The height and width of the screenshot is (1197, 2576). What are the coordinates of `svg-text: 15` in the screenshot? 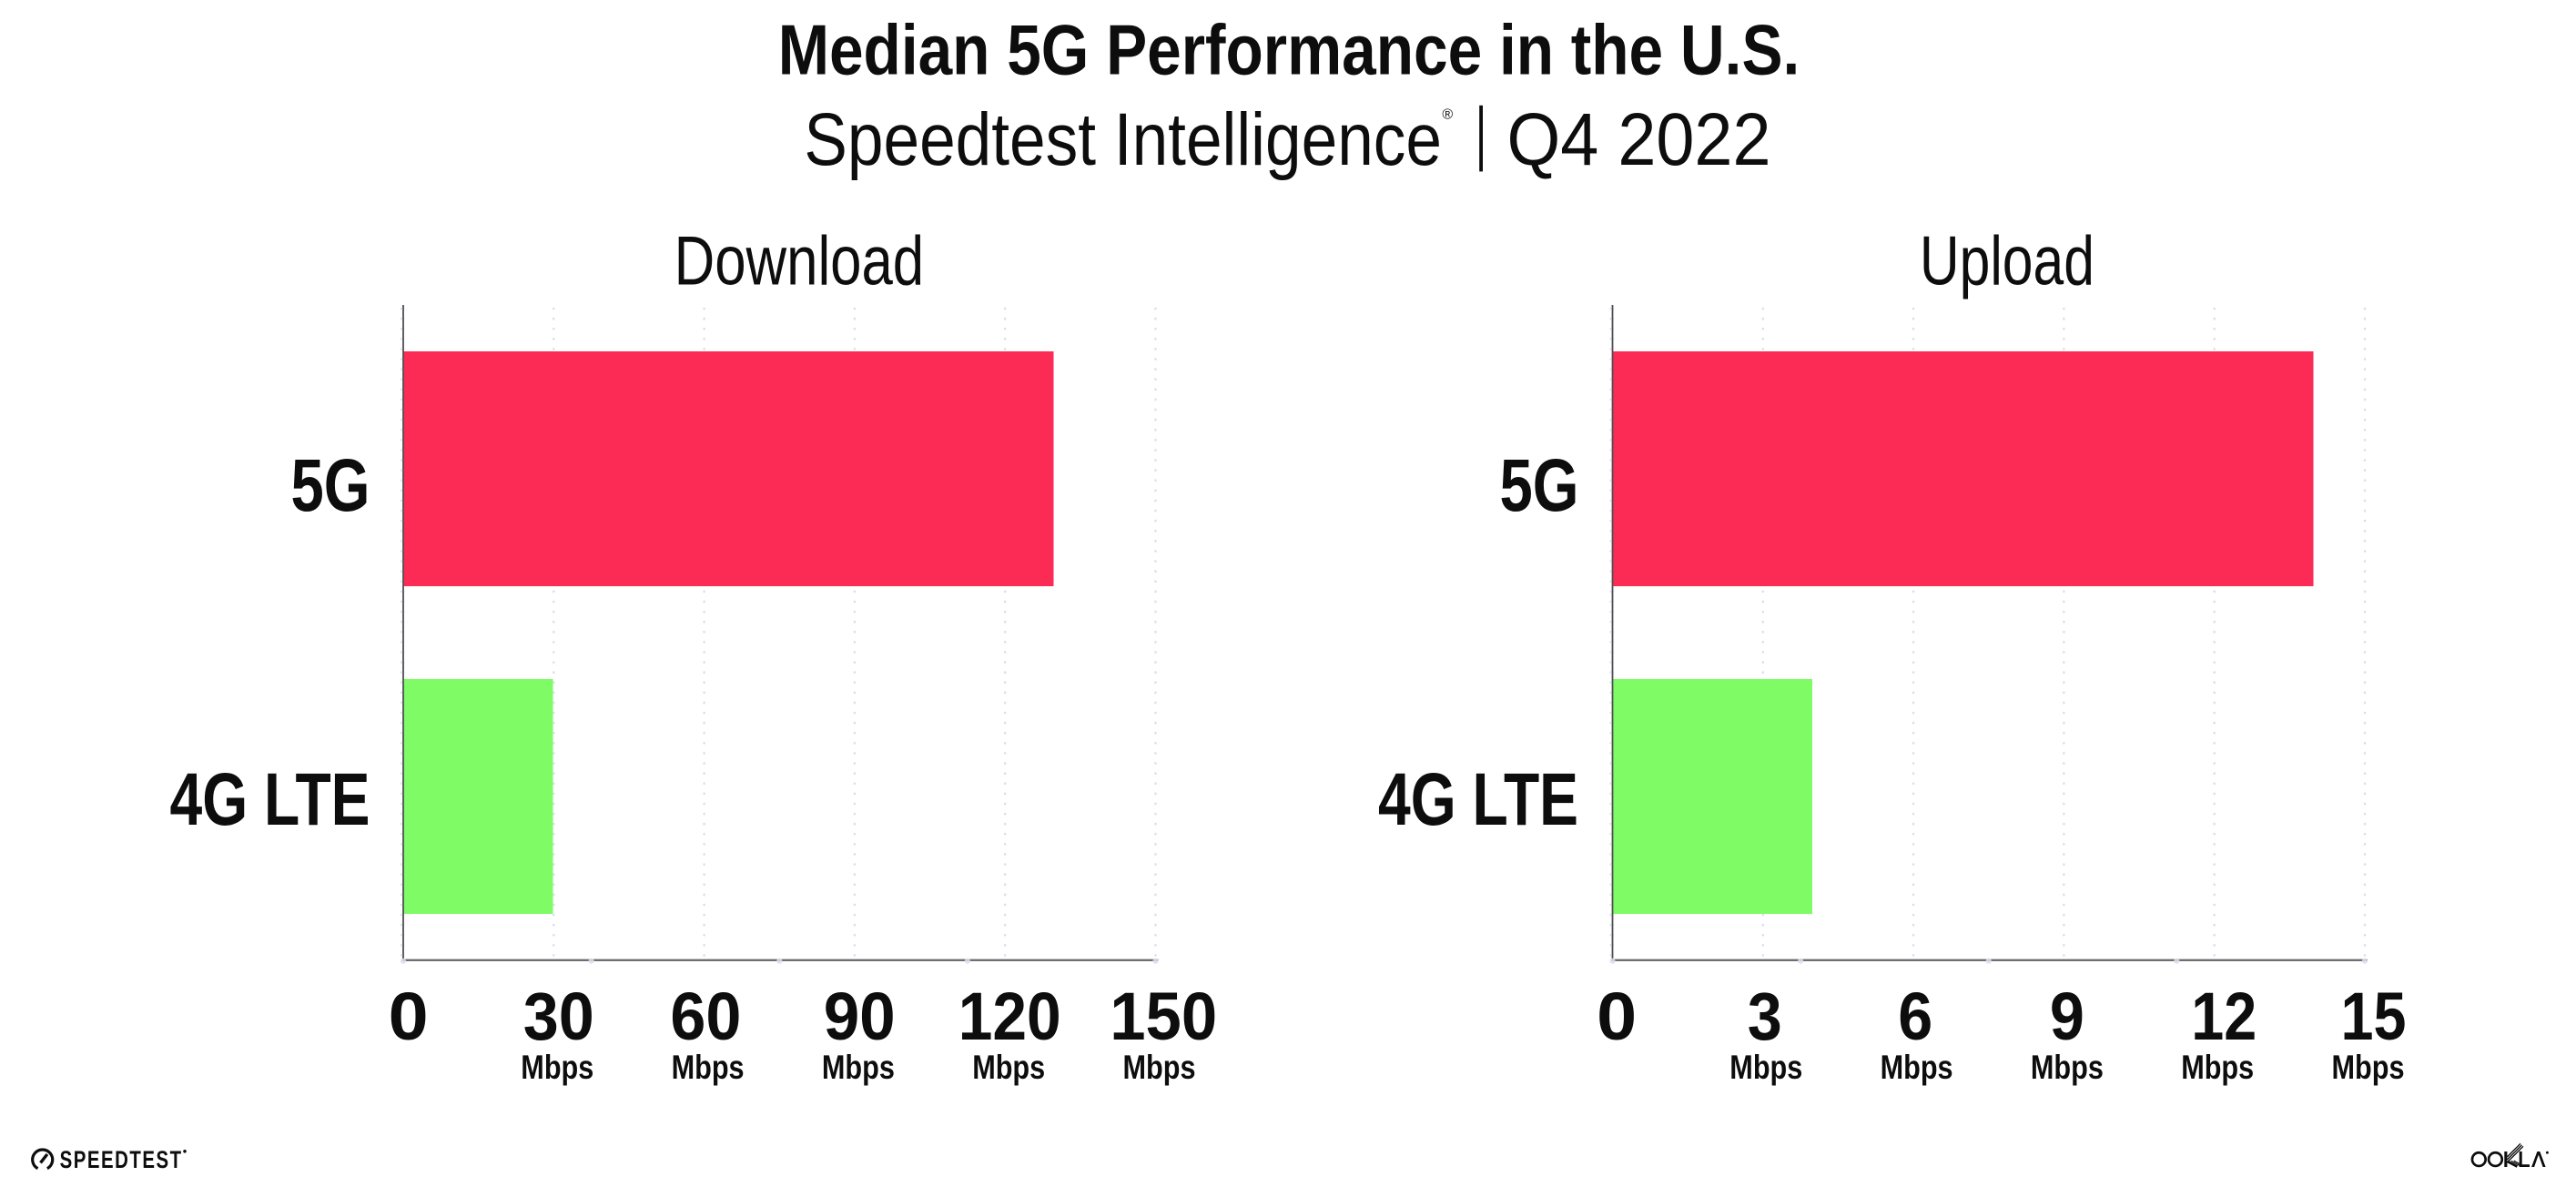 It's located at (2374, 1017).